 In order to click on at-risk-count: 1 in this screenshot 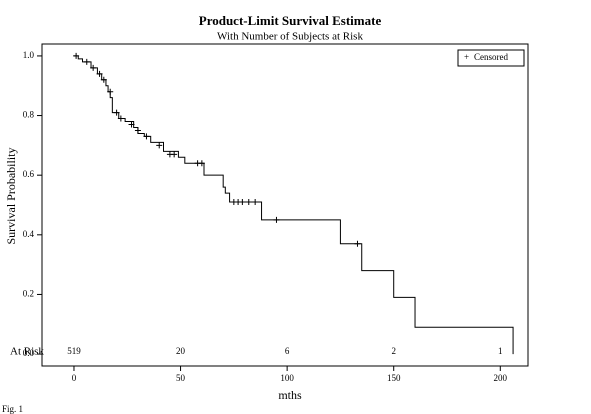, I will do `click(500, 351)`.